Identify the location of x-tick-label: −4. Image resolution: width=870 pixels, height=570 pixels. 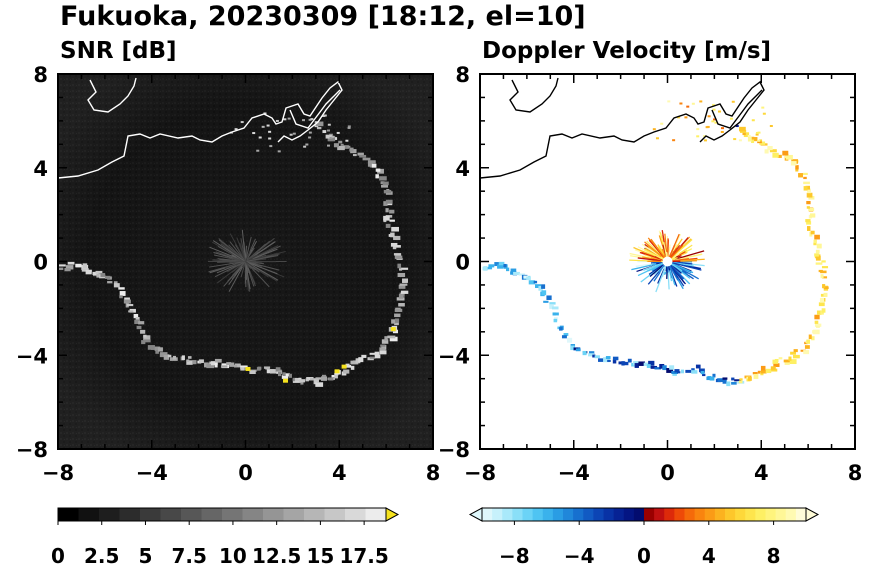
(574, 473).